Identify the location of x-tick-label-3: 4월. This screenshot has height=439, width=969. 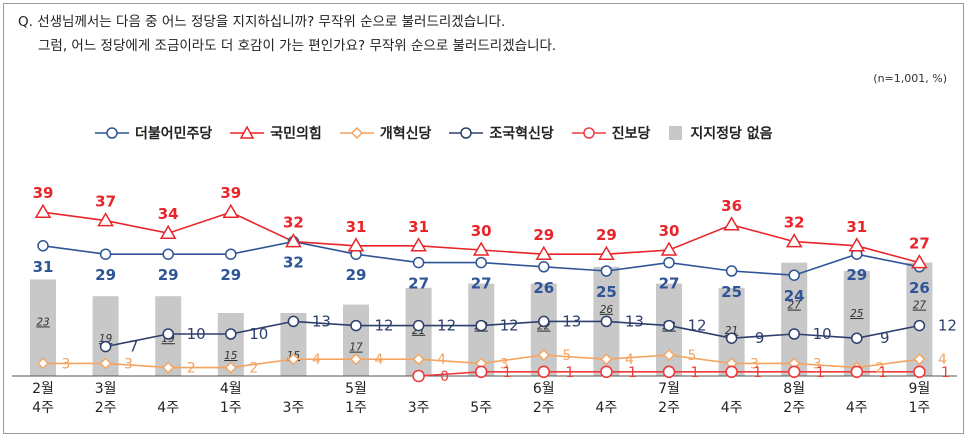
(231, 389).